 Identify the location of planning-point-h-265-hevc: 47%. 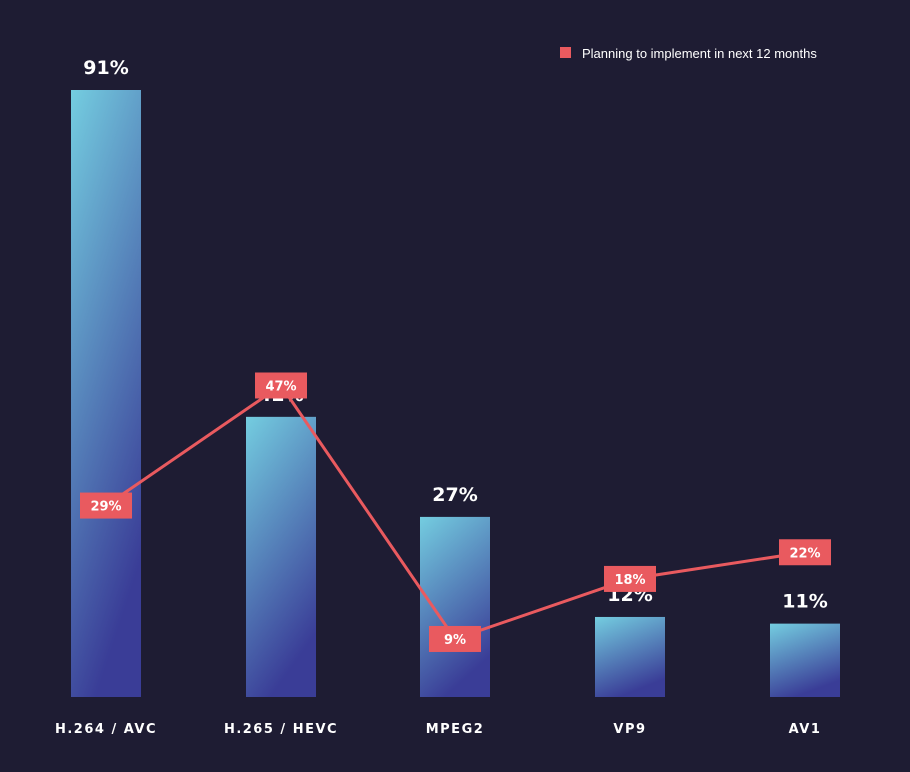
(281, 385).